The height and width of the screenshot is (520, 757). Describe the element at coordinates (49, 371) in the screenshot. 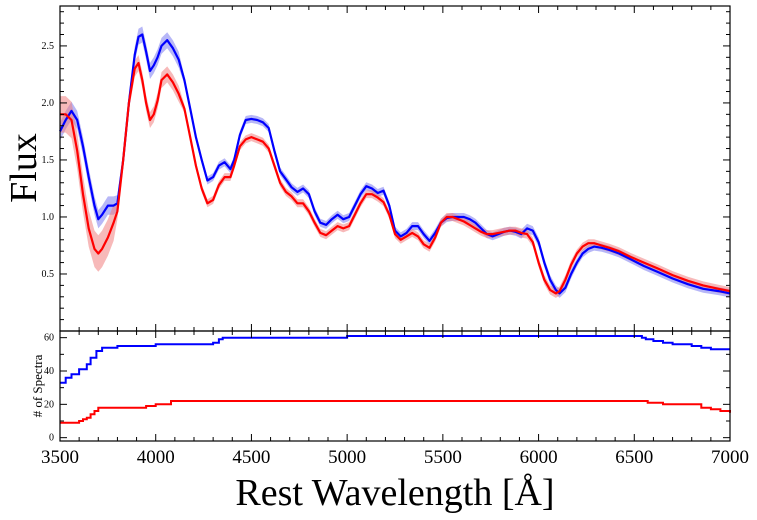

I see `bottom-y-tick-label: 40` at that location.